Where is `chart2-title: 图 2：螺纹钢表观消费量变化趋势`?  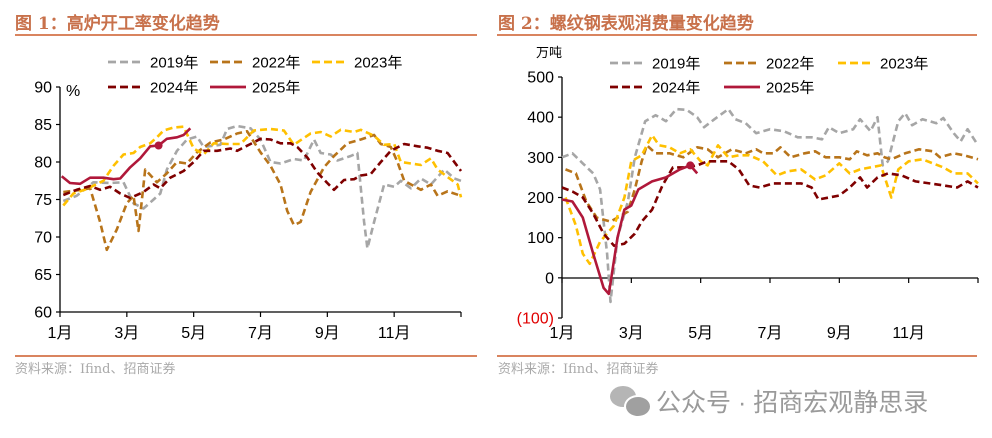 chart2-title: 图 2：螺纹钢表观消费量变化趋势 is located at coordinates (626, 24).